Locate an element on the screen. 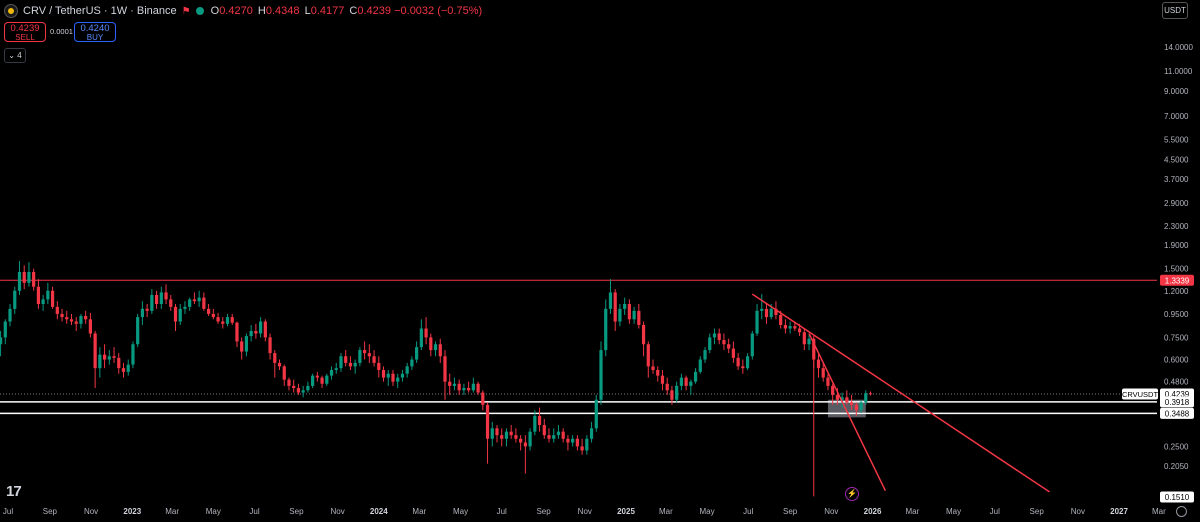 The image size is (1200, 522). symbol-title: CRV / TetherUS · 1W · Binance is located at coordinates (100, 11).